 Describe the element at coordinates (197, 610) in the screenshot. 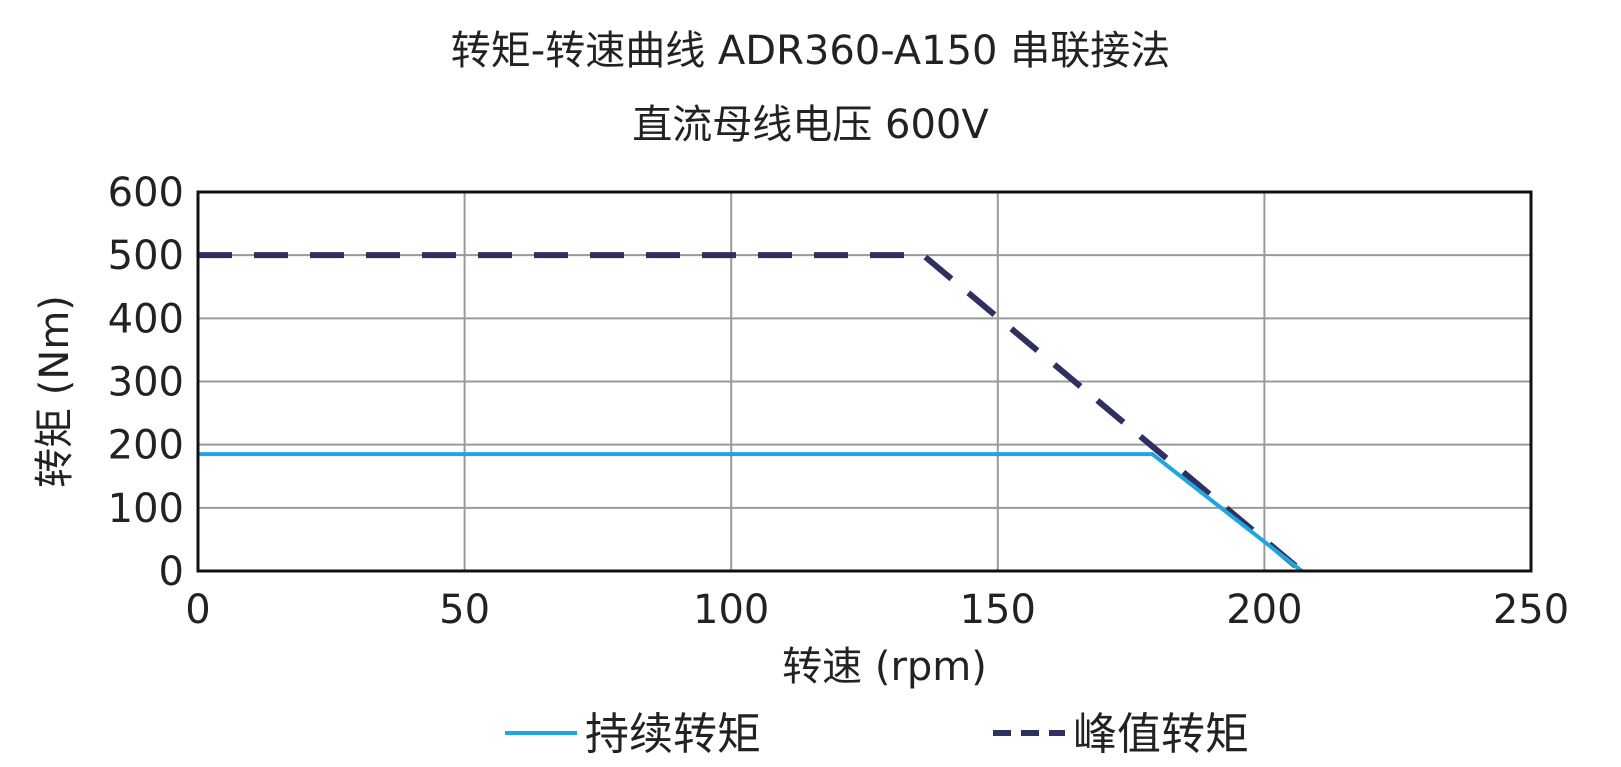

I see `x-tick-label: 0` at that location.